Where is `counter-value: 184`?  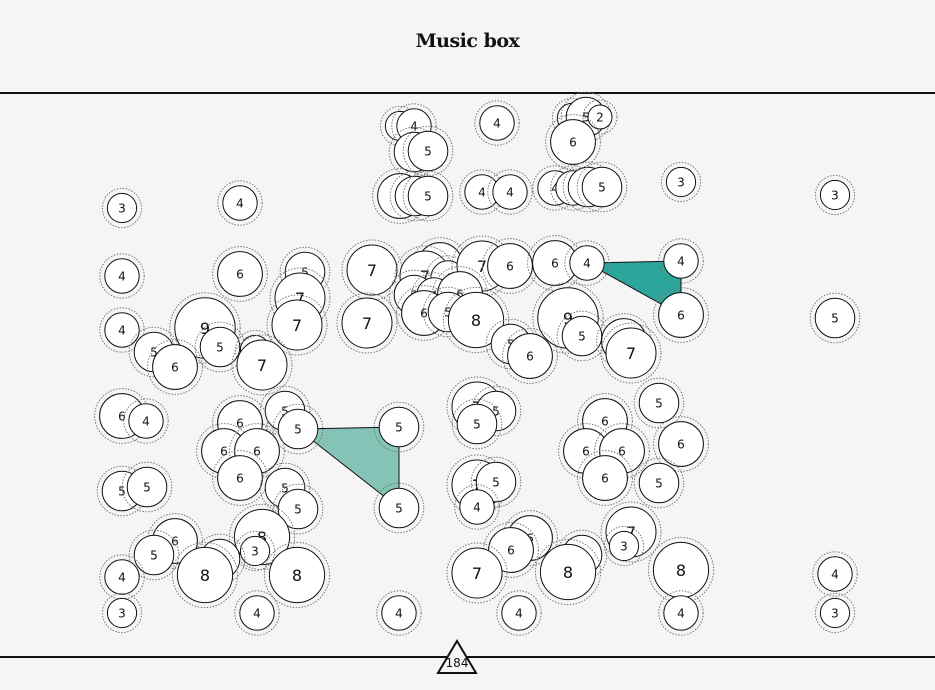 counter-value: 184 is located at coordinates (457, 663).